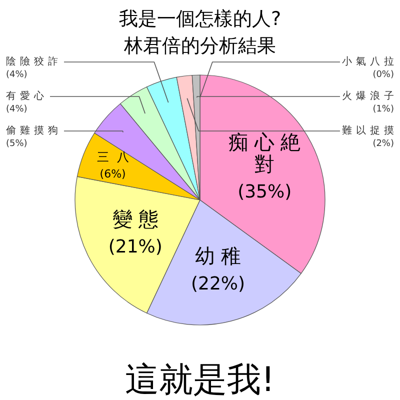 The width and height of the screenshot is (400, 400). I want to click on category-label: 對, so click(267, 164).